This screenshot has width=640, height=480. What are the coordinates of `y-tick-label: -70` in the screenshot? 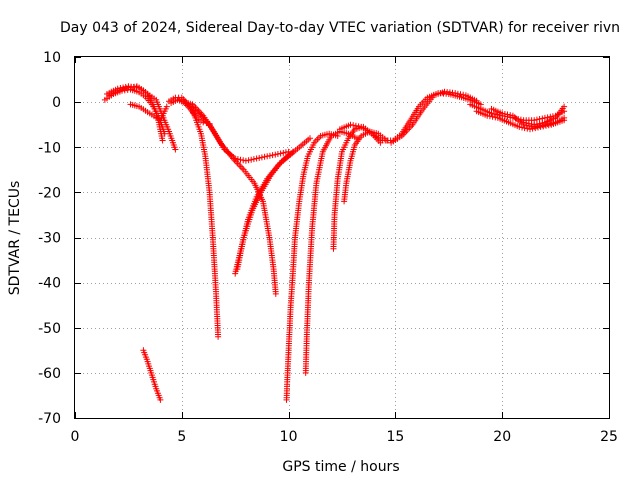 It's located at (49, 419).